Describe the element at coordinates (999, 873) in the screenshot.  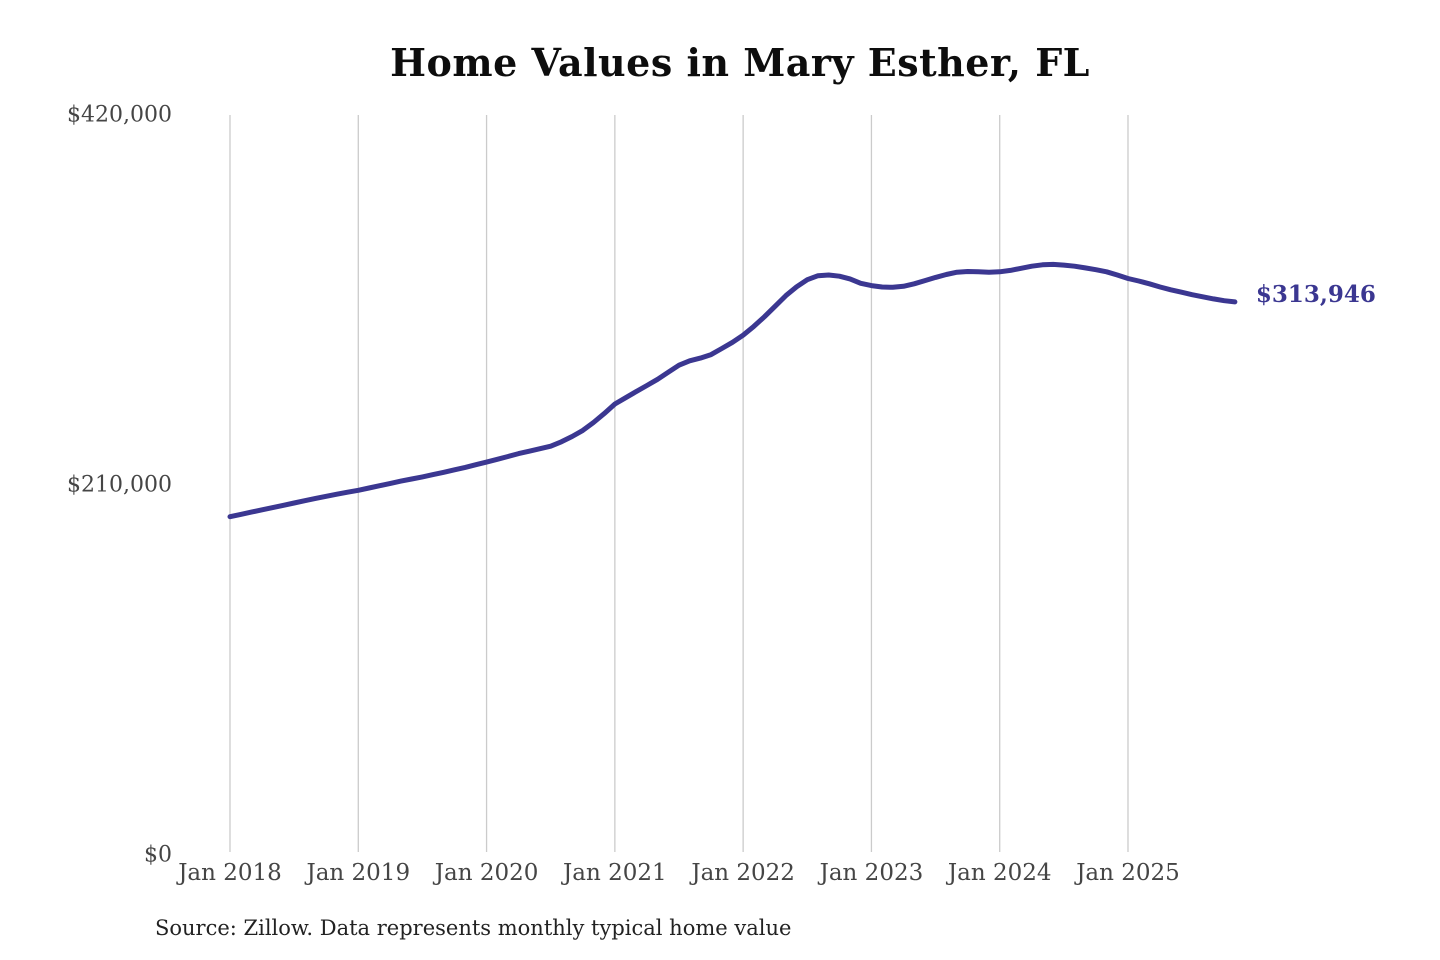
I see `x-axis-tick-label: Jan 2024` at that location.